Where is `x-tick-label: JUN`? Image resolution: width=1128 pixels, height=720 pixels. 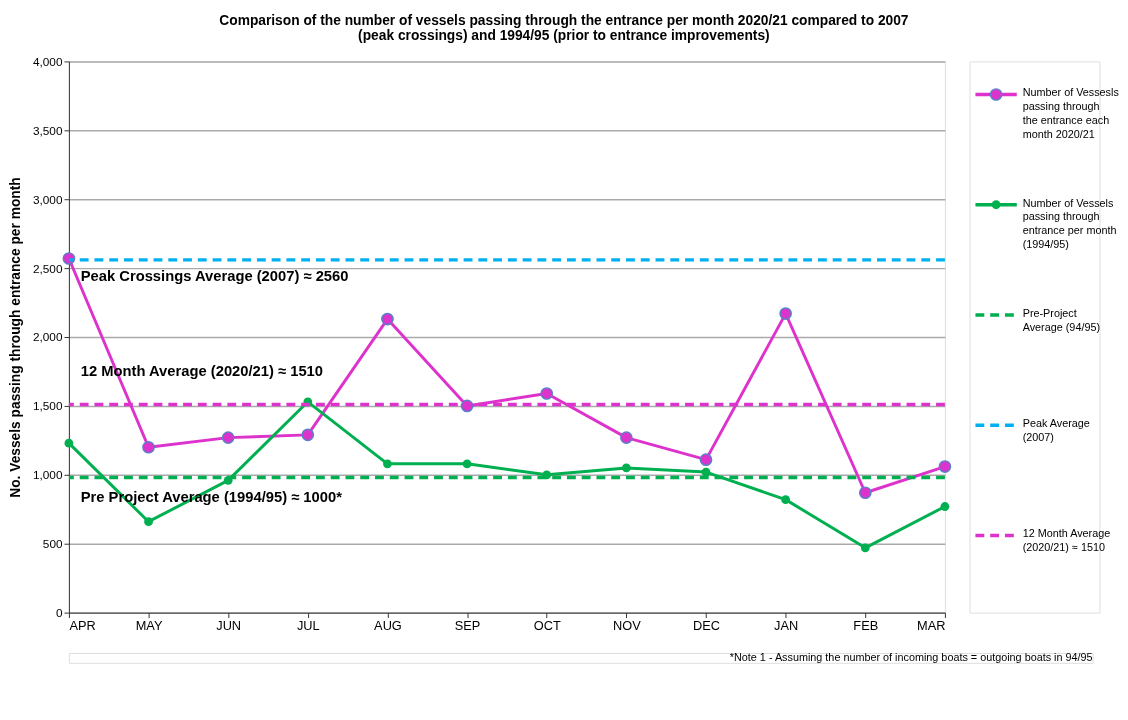
x-tick-label: JUN is located at coordinates (229, 625).